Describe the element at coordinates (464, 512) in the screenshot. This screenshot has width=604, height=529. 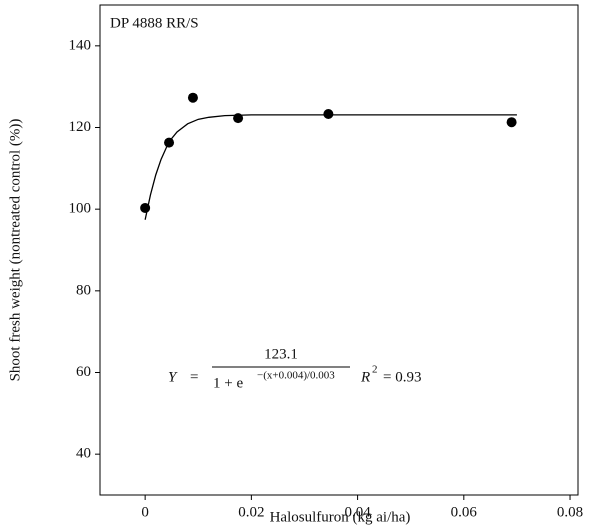
I see `x-tick-label: 0.06` at that location.